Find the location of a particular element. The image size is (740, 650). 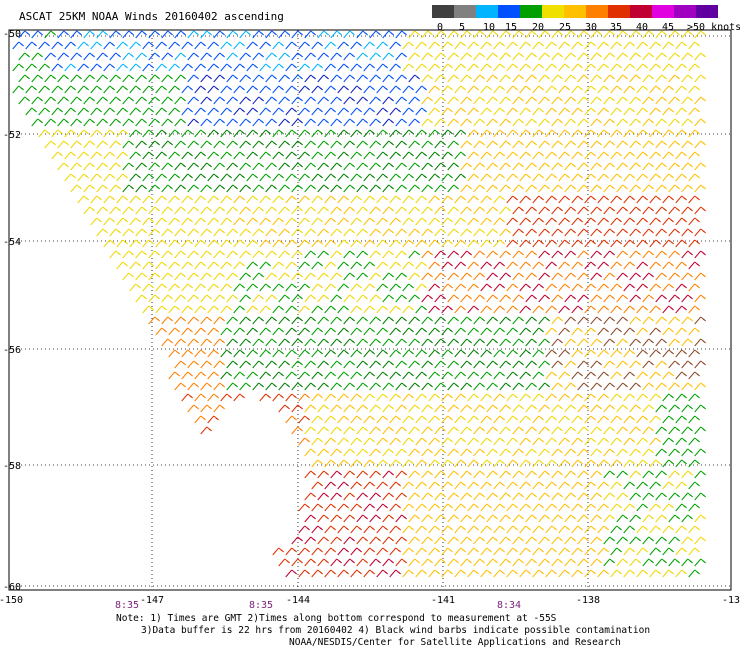

legend-label: 15 is located at coordinates (511, 27).